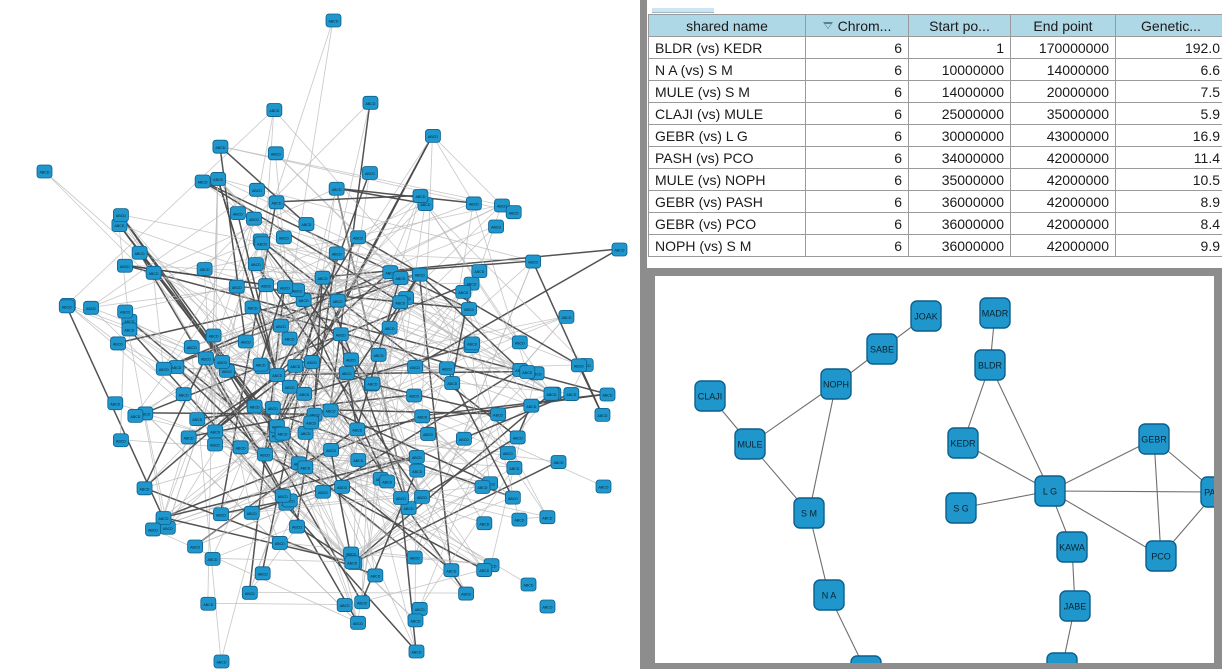  I want to click on subnetwork-node-gebr: GEBR, so click(1154, 439).